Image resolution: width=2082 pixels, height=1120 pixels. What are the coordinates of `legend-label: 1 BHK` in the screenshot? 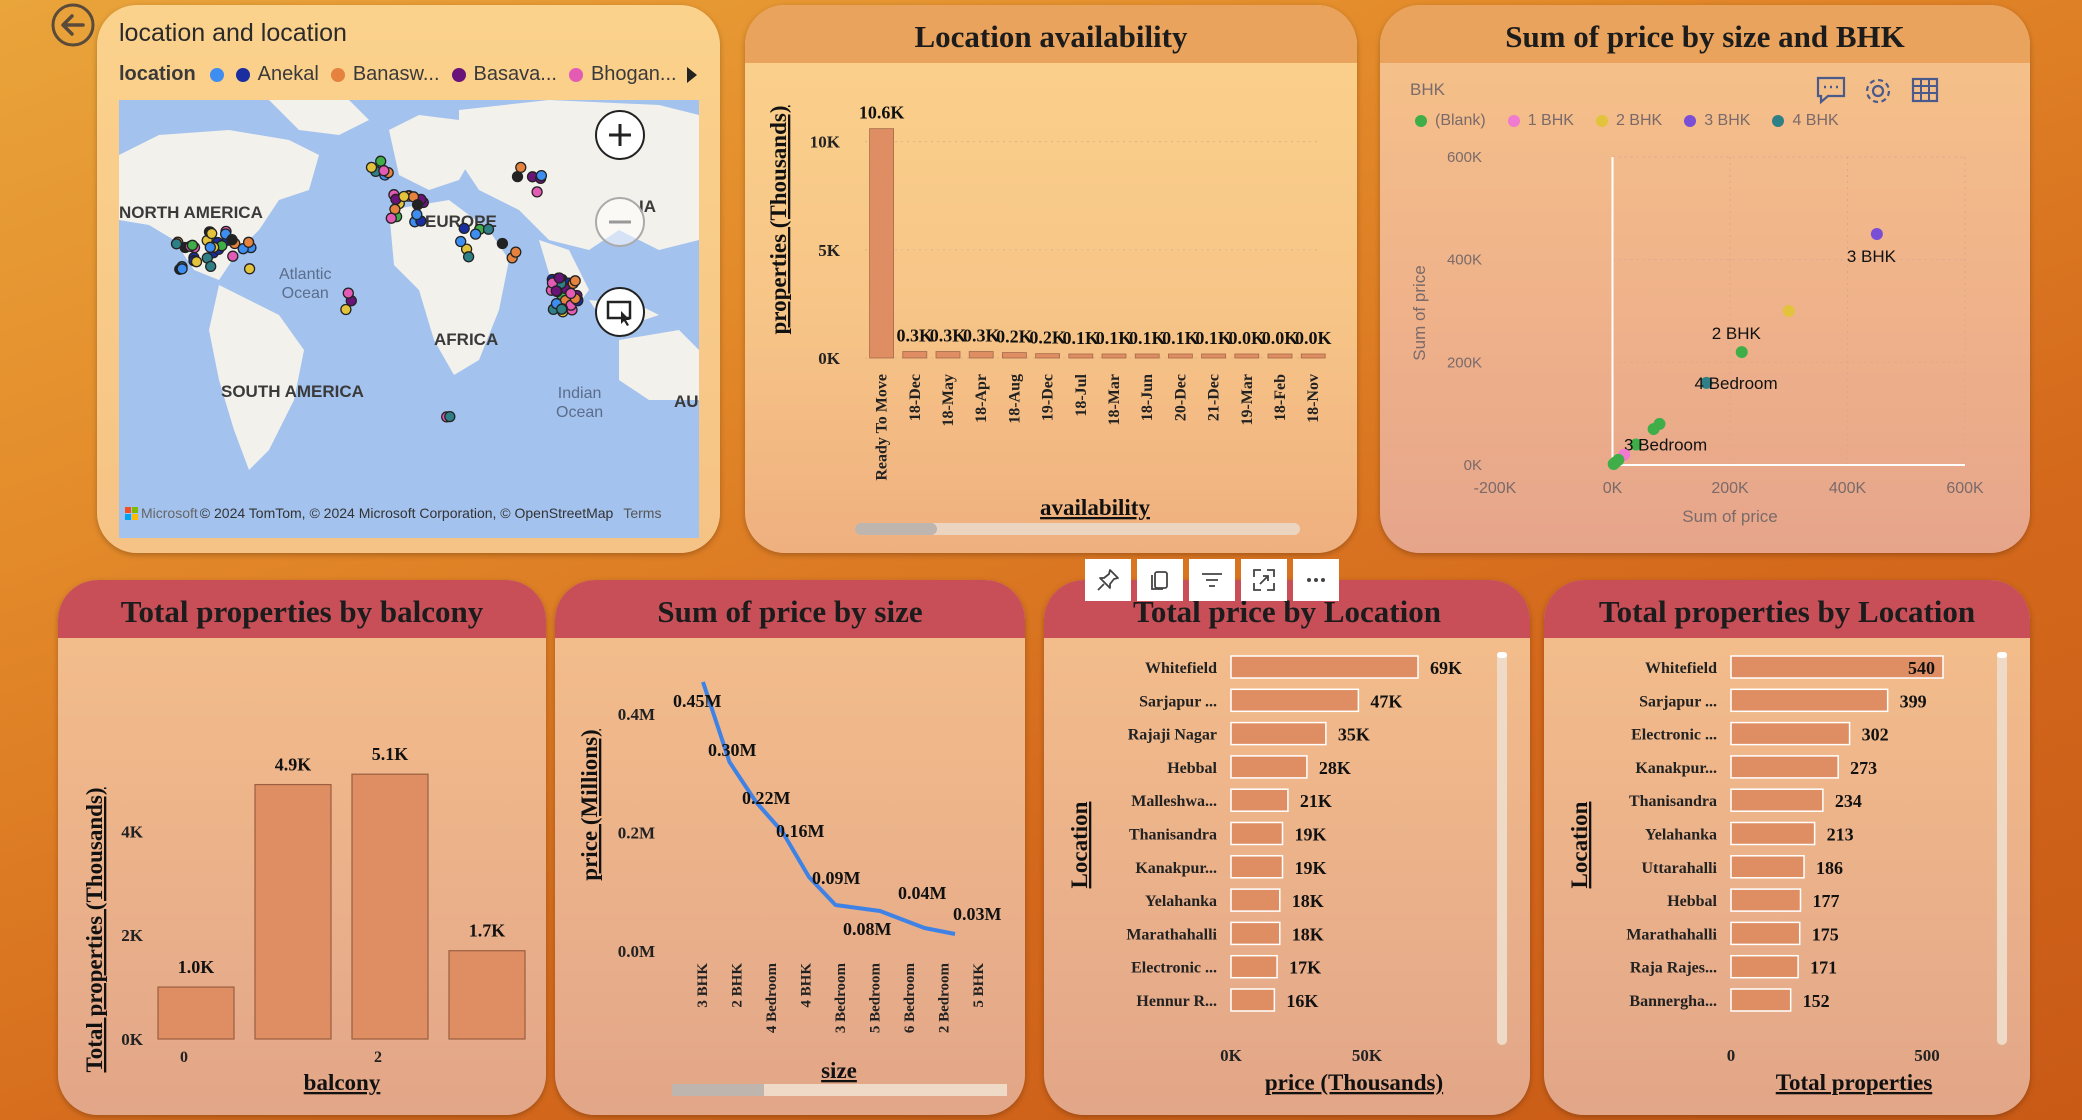 It's located at (1550, 120).